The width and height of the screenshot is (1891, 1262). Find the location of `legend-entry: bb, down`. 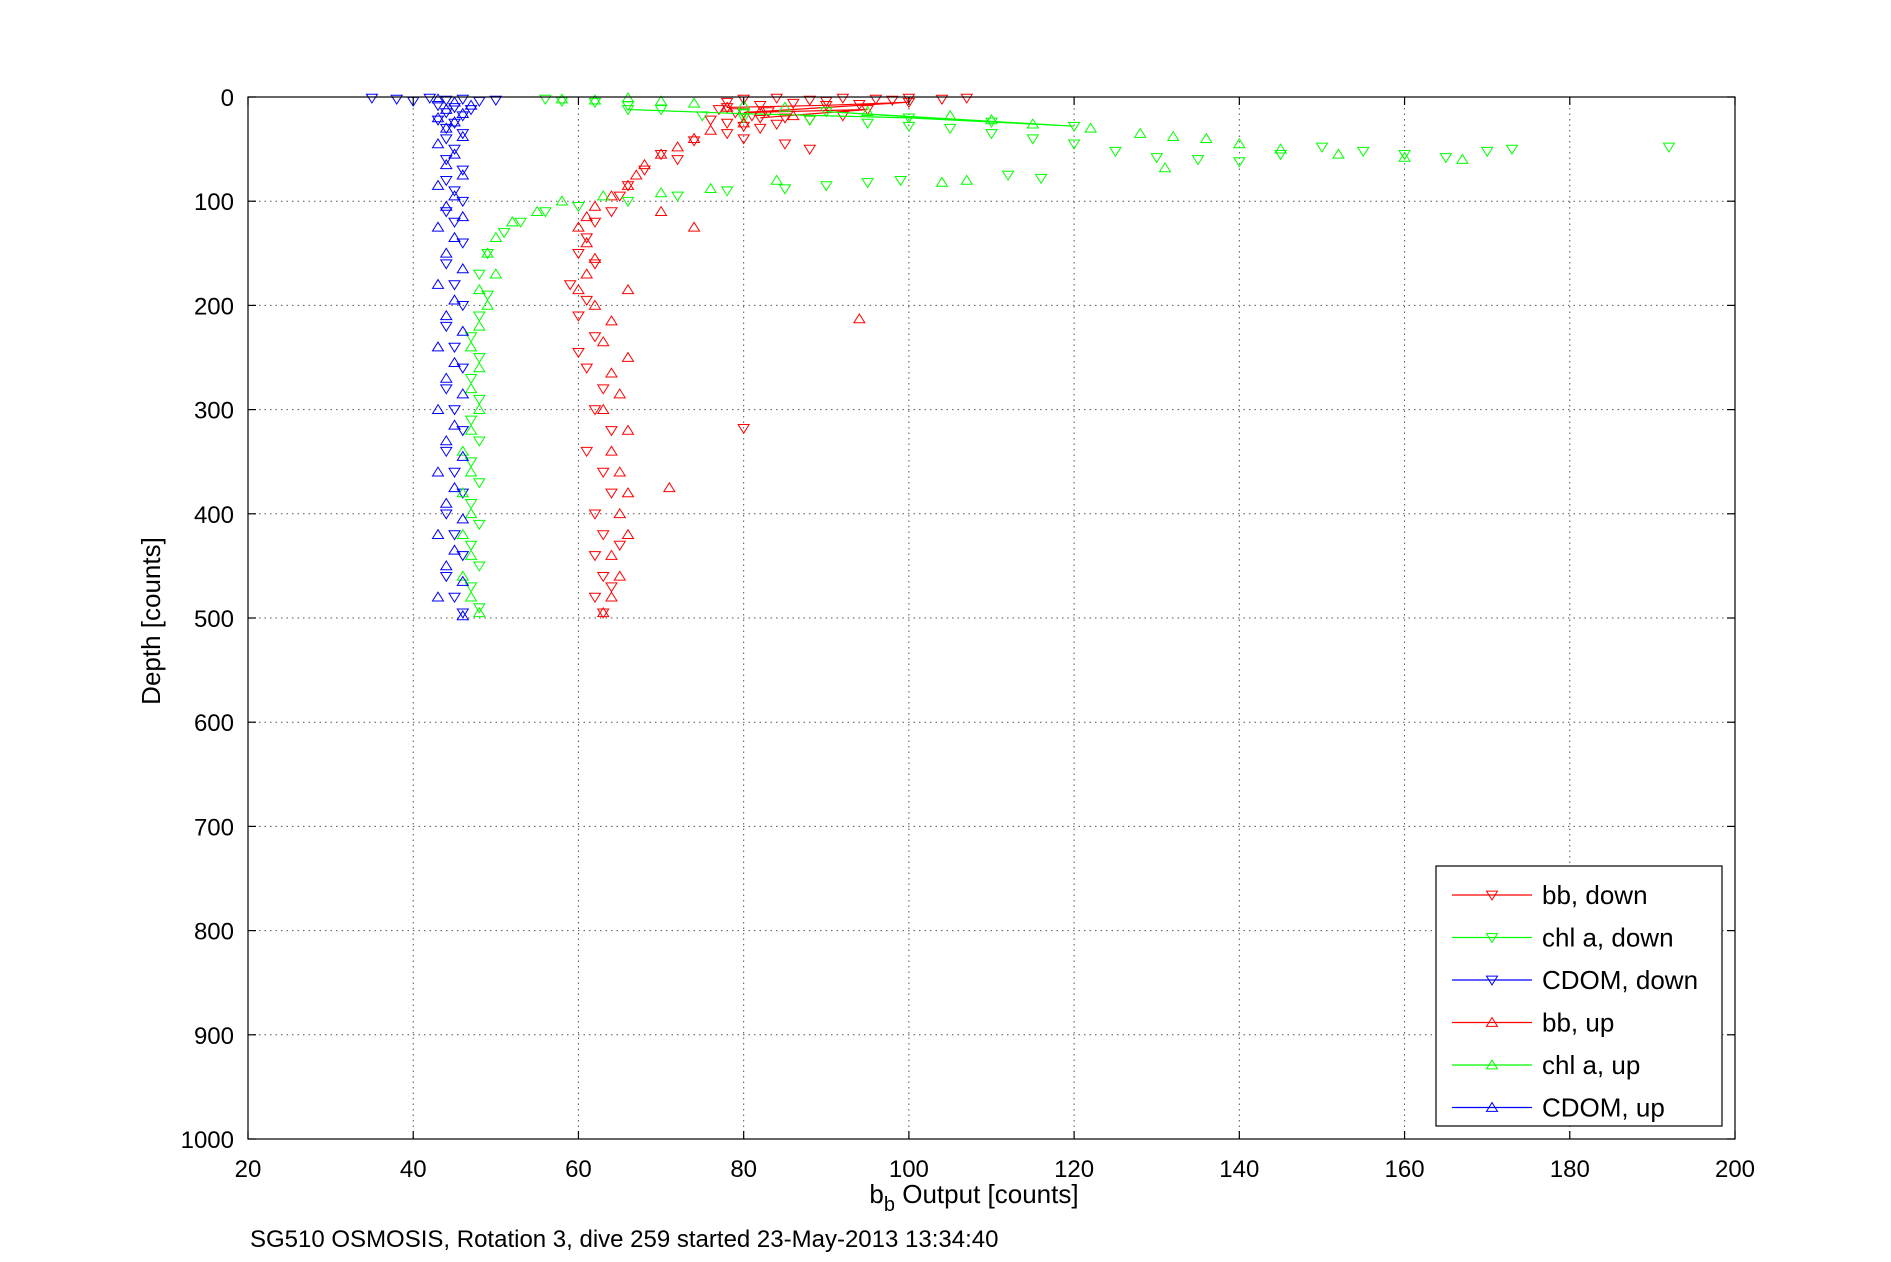

legend-entry: bb, down is located at coordinates (1595, 895).